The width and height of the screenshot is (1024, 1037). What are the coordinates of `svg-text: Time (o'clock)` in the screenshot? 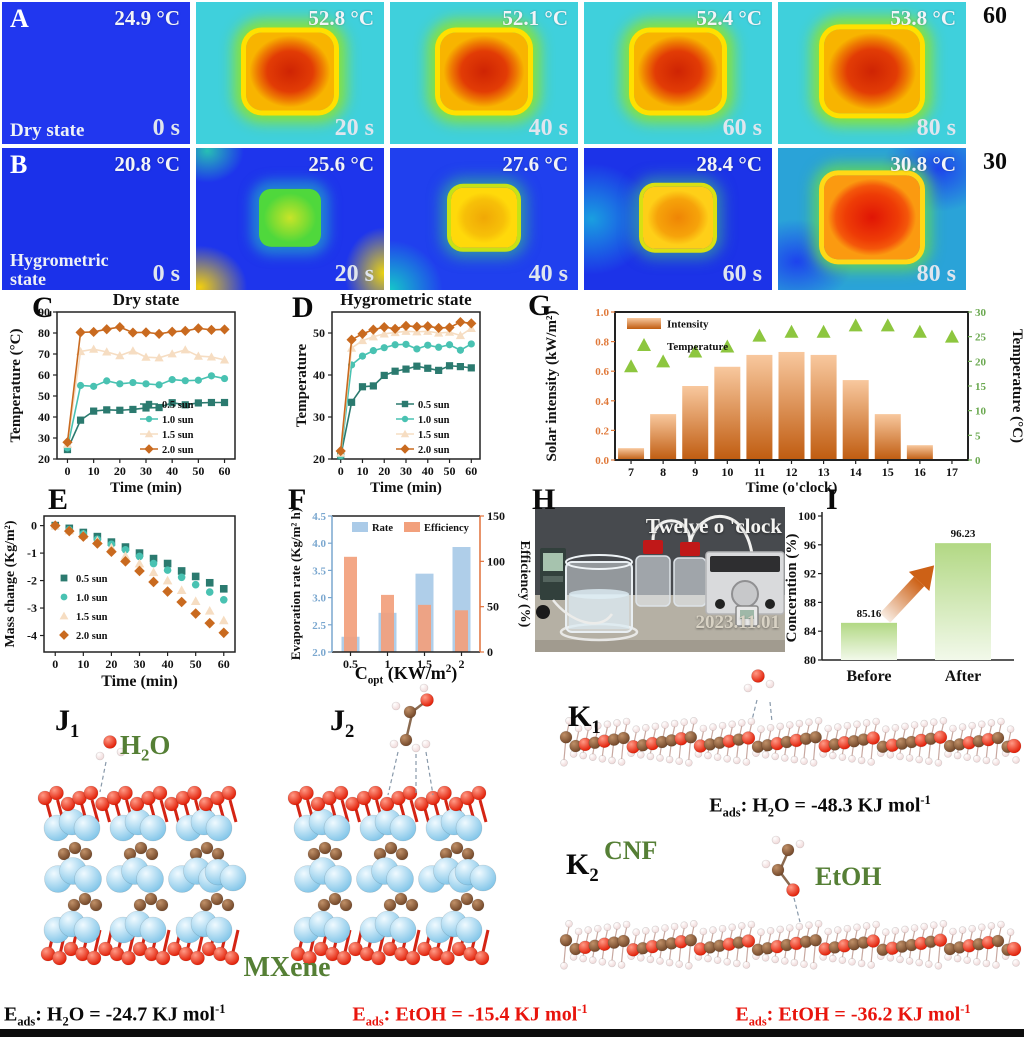 It's located at (792, 488).